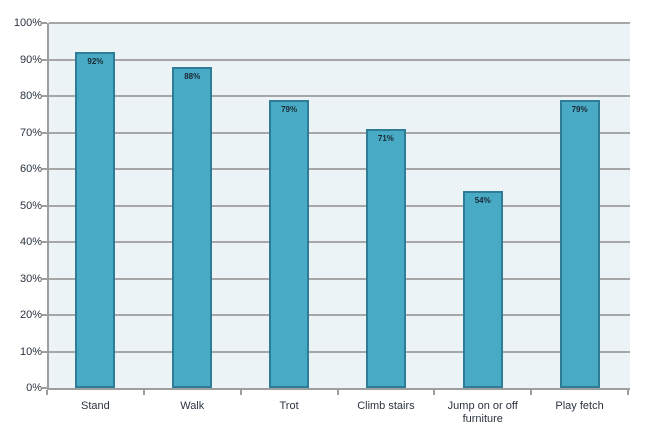 This screenshot has height=432, width=647. Describe the element at coordinates (192, 406) in the screenshot. I see `x-axis-tick-label: Walk` at that location.